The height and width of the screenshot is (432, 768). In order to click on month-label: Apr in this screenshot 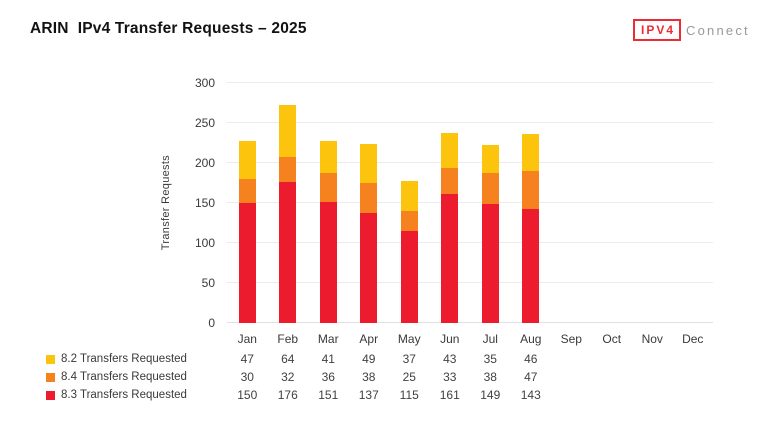, I will do `click(369, 339)`.